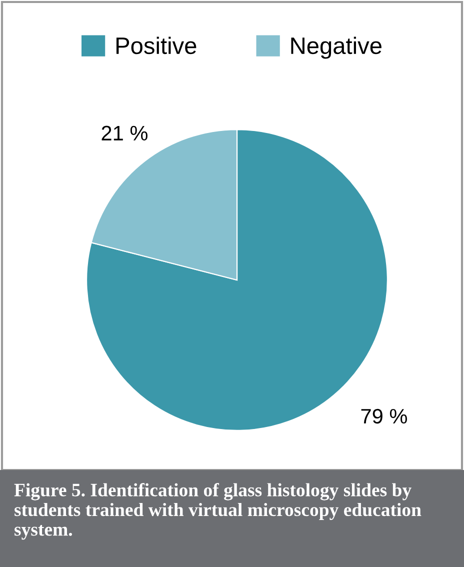 This screenshot has width=464, height=567. Describe the element at coordinates (125, 133) in the screenshot. I see `data-label: 21 %` at that location.